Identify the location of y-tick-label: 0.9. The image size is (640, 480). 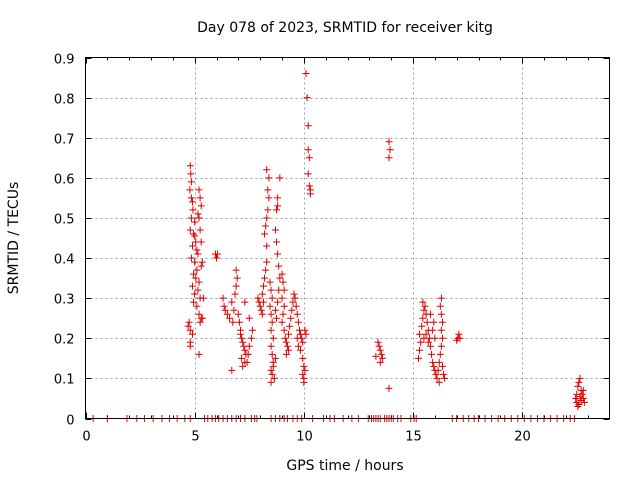
(64, 60).